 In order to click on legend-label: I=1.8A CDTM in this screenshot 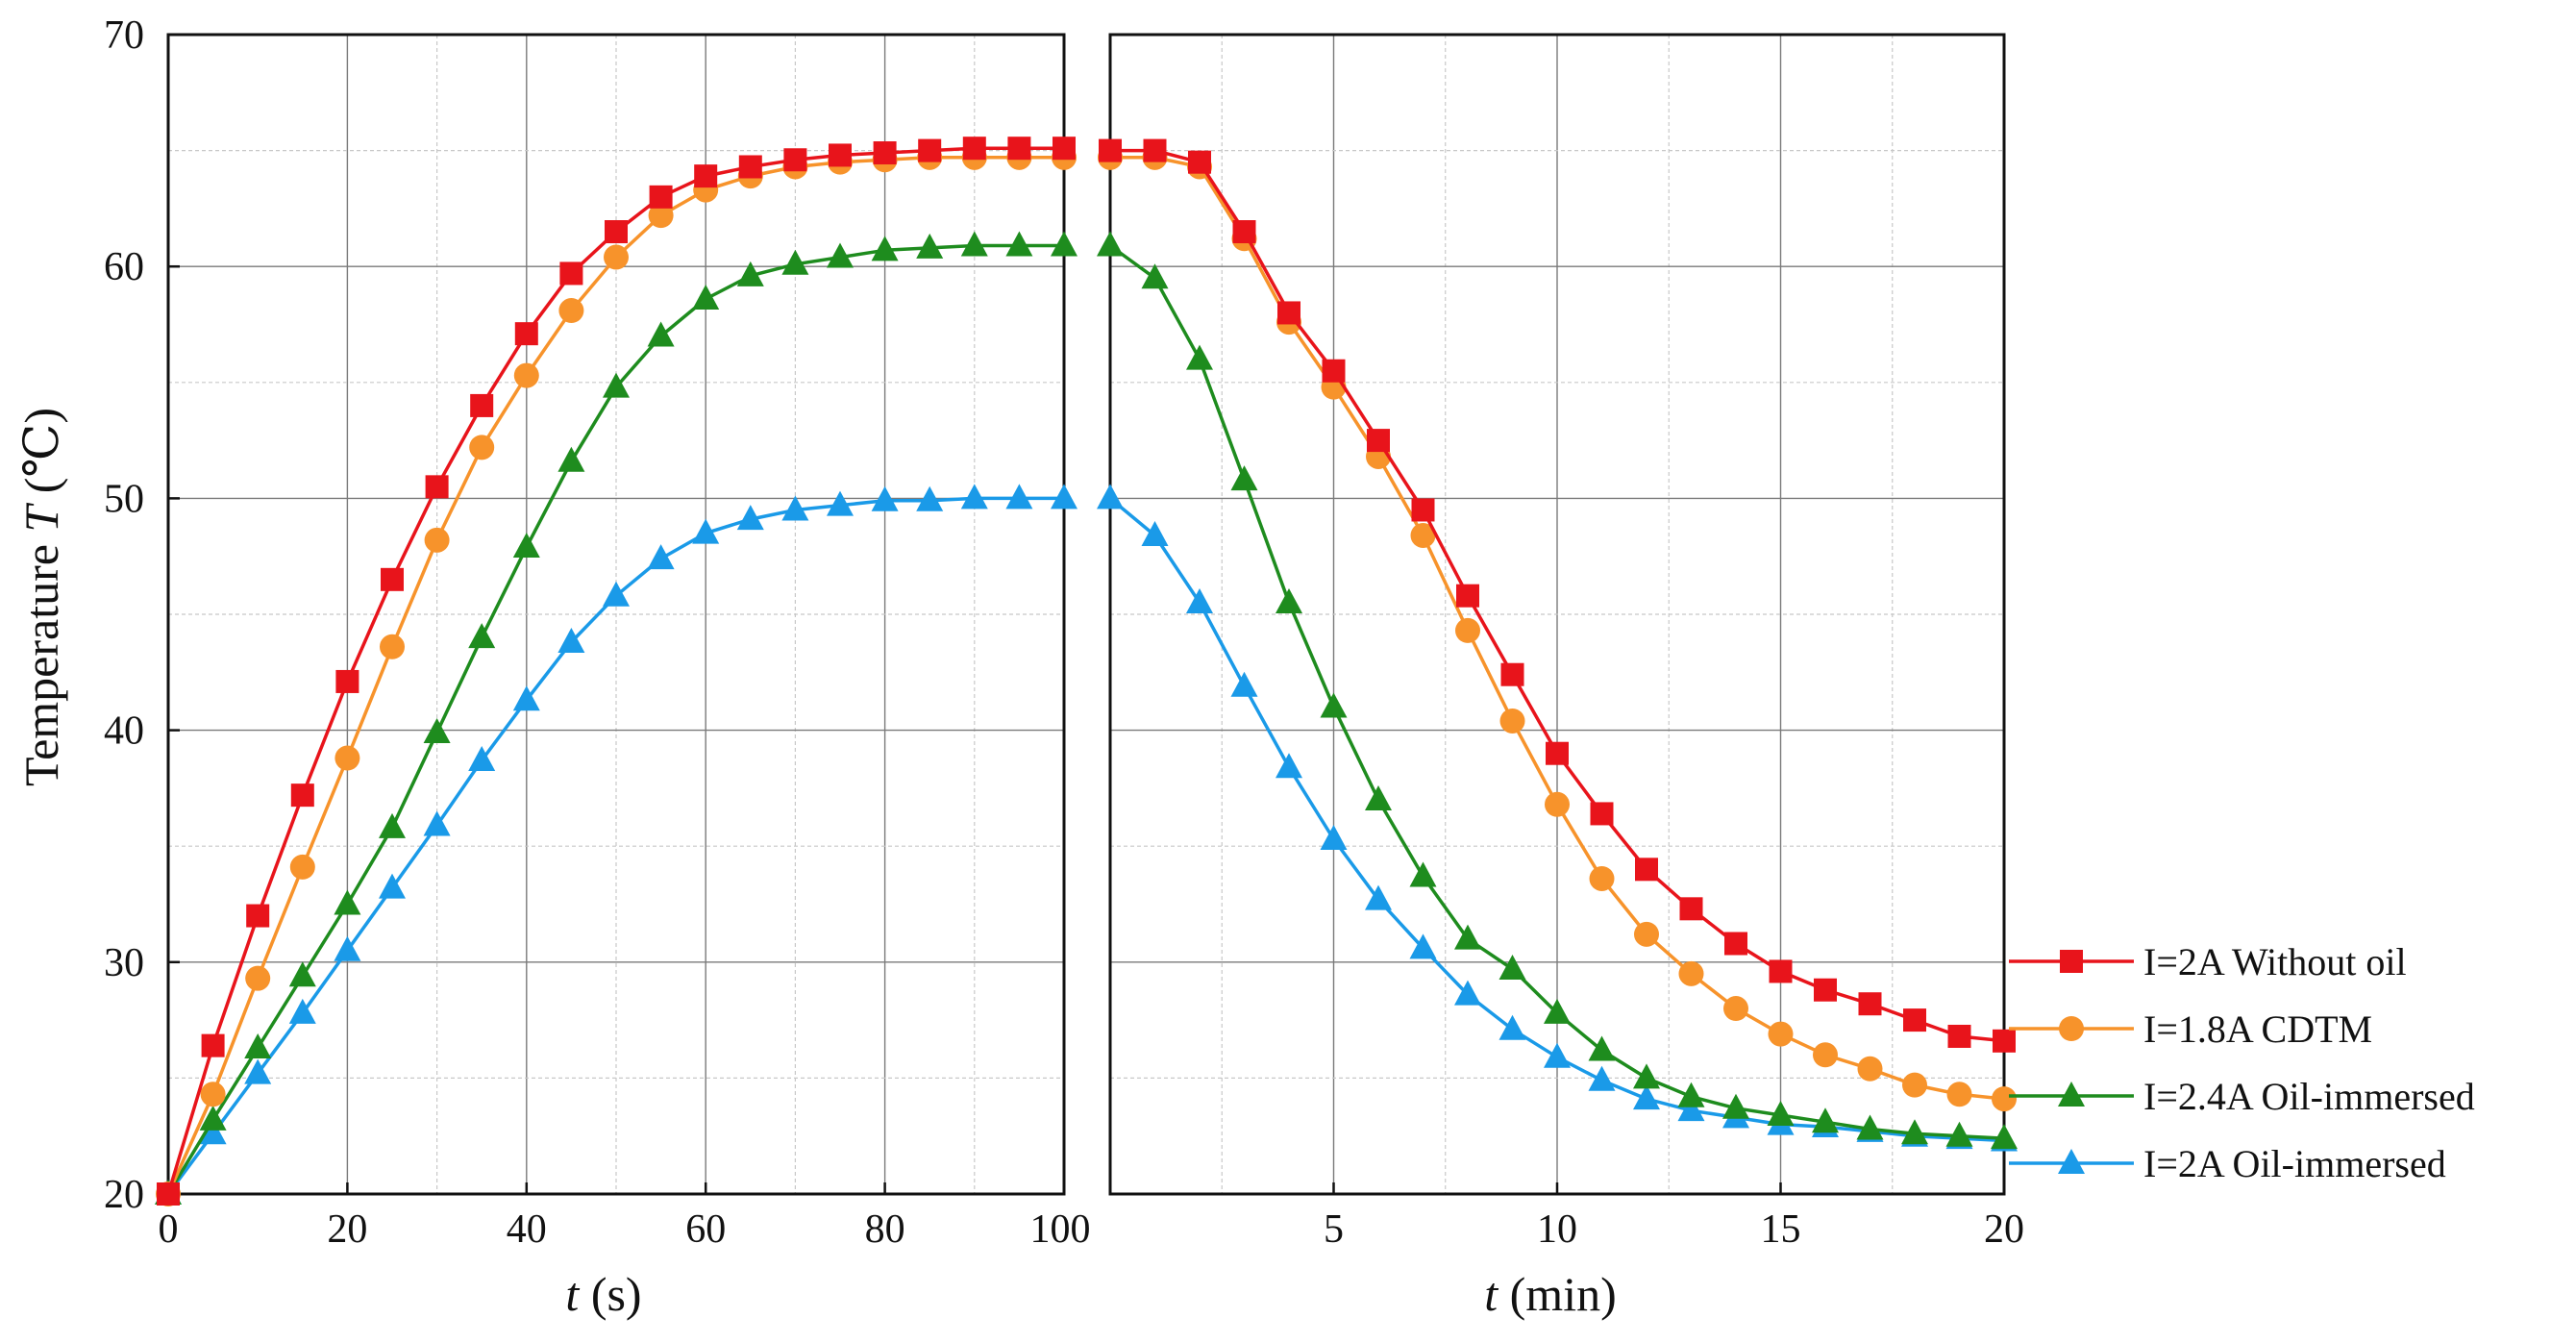, I will do `click(2257, 1029)`.